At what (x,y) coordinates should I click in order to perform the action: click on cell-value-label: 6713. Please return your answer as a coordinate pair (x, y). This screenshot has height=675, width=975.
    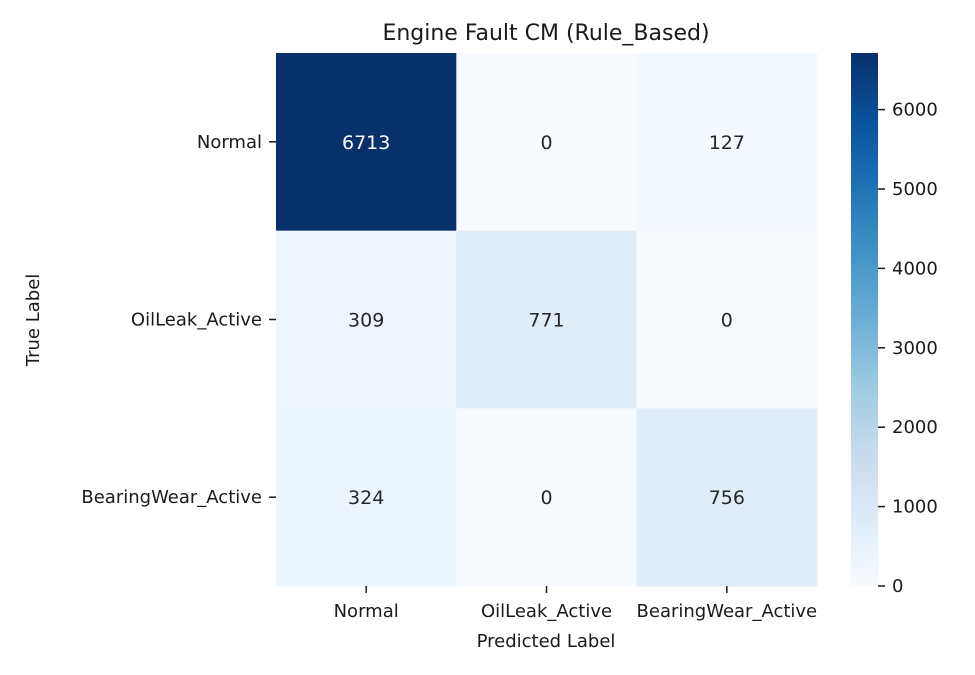
    Looking at the image, I should click on (366, 143).